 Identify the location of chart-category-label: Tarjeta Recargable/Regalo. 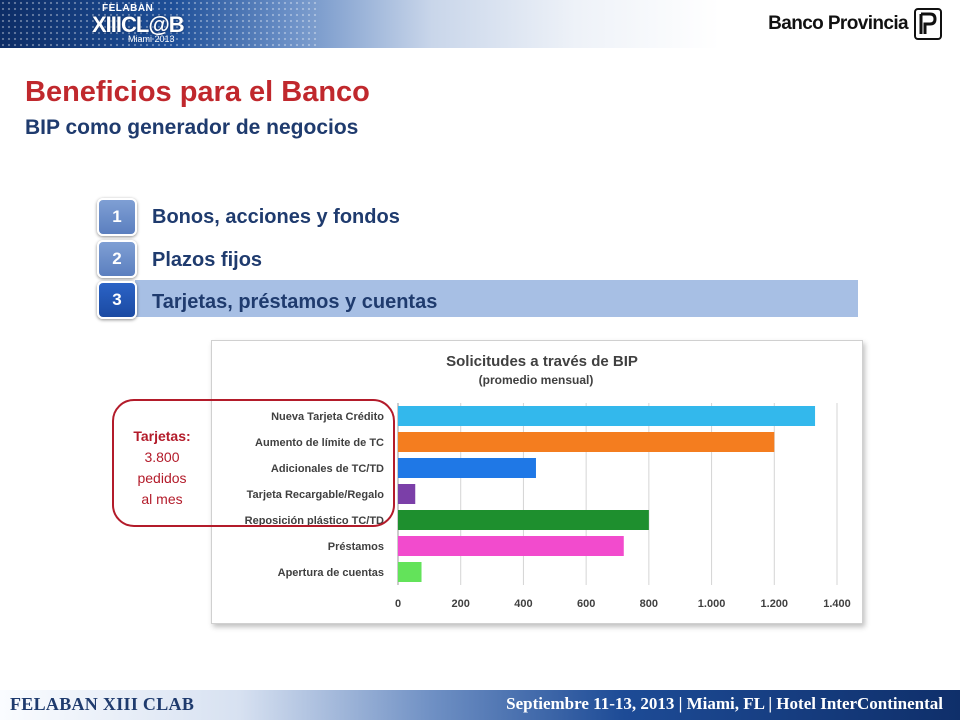
(316, 495).